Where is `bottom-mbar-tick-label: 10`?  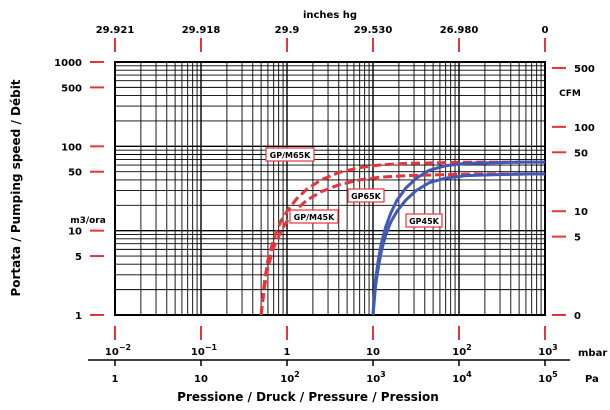 bottom-mbar-tick-label: 10 is located at coordinates (373, 352).